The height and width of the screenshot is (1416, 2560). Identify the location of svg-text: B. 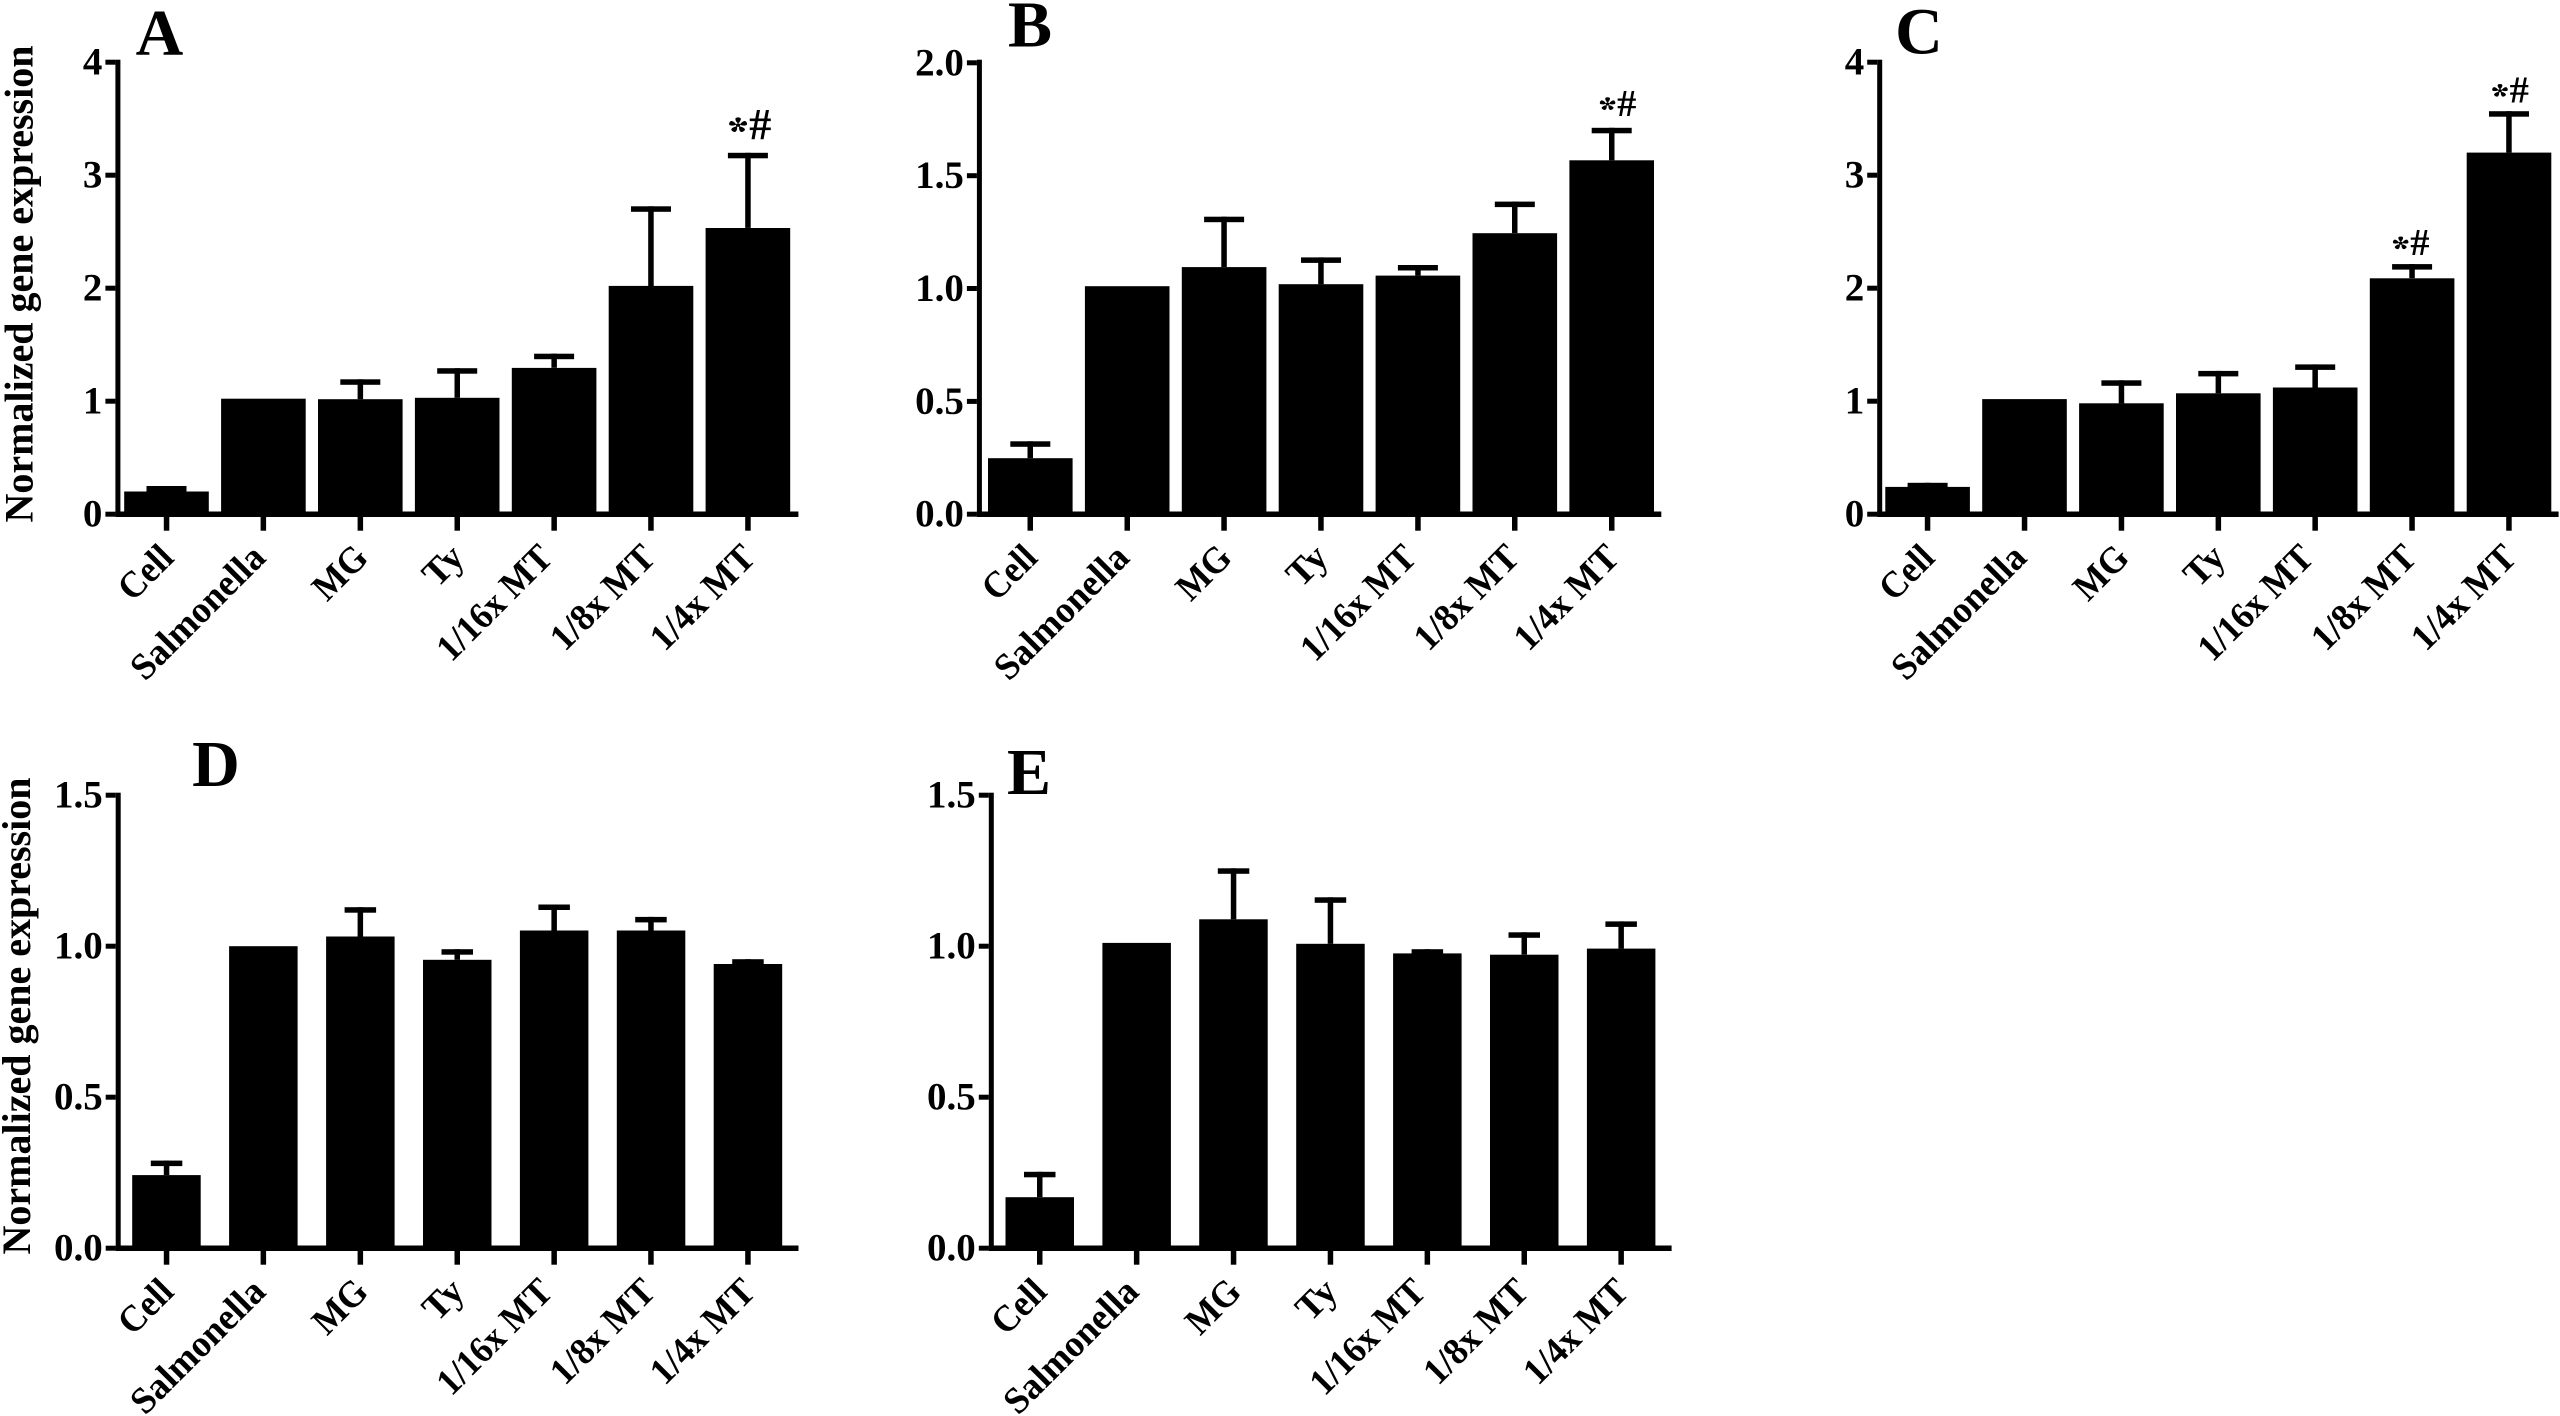
(1030, 30).